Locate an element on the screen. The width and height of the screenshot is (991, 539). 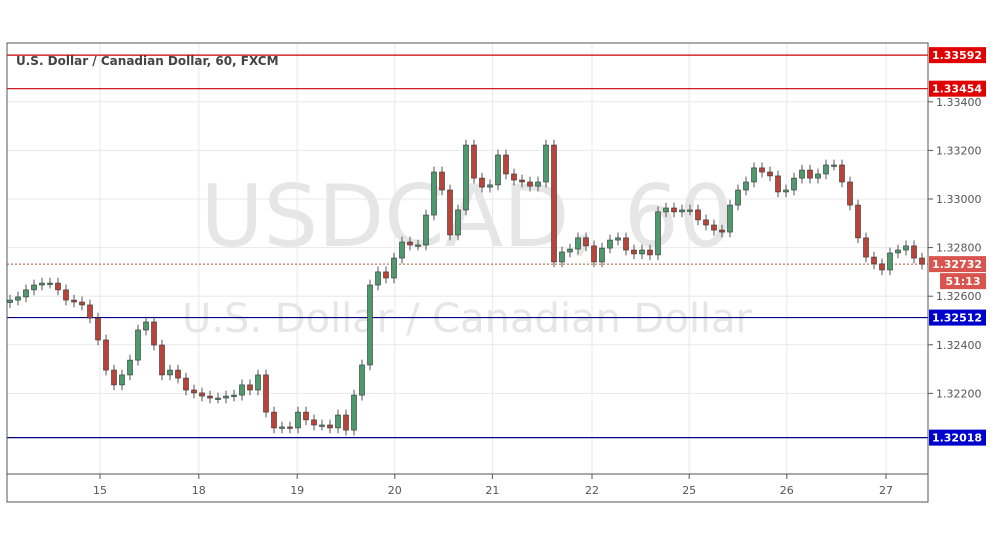
x-tick-label: 26 is located at coordinates (787, 490).